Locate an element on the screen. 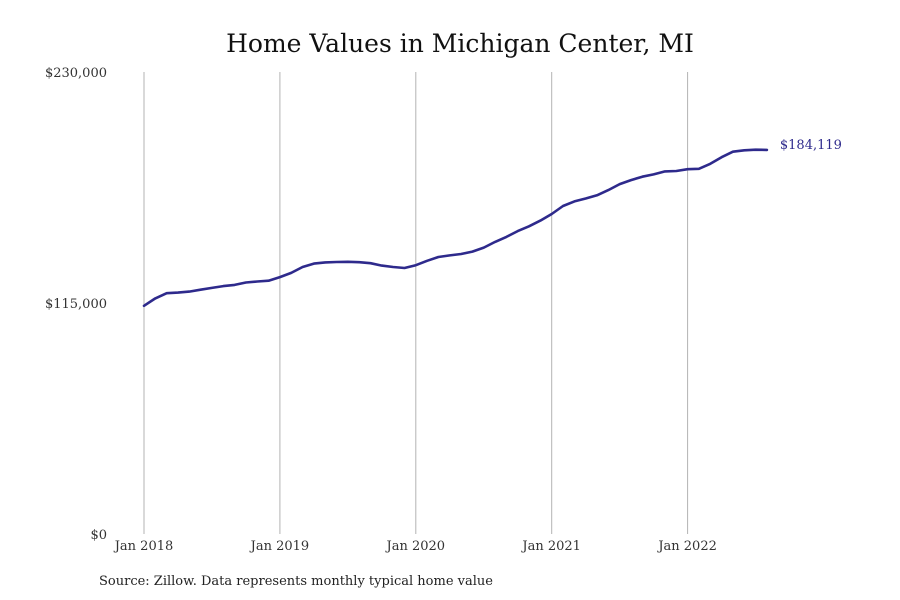  x-tick-label: Jan 2021 is located at coordinates (550, 546).